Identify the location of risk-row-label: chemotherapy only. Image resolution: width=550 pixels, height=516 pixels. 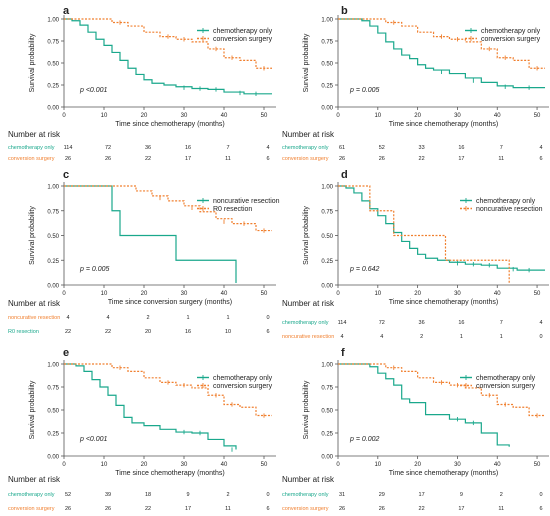
(305, 323).